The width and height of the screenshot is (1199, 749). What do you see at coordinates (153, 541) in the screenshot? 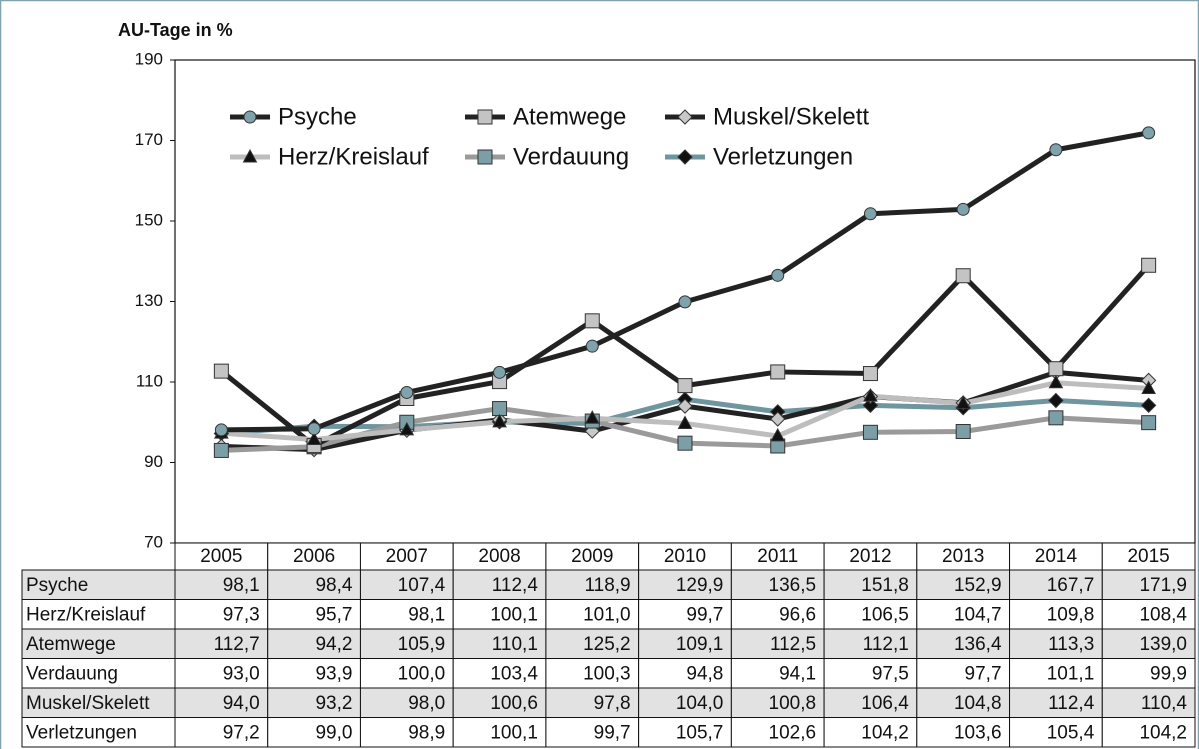
I see `y-tick-label: 70` at bounding box center [153, 541].